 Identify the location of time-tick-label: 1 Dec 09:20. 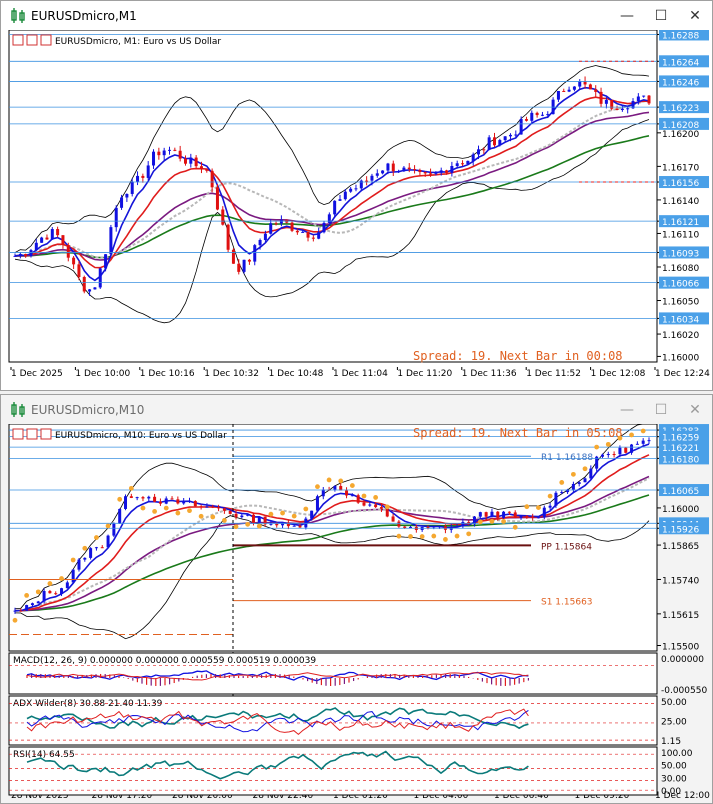
(602, 796).